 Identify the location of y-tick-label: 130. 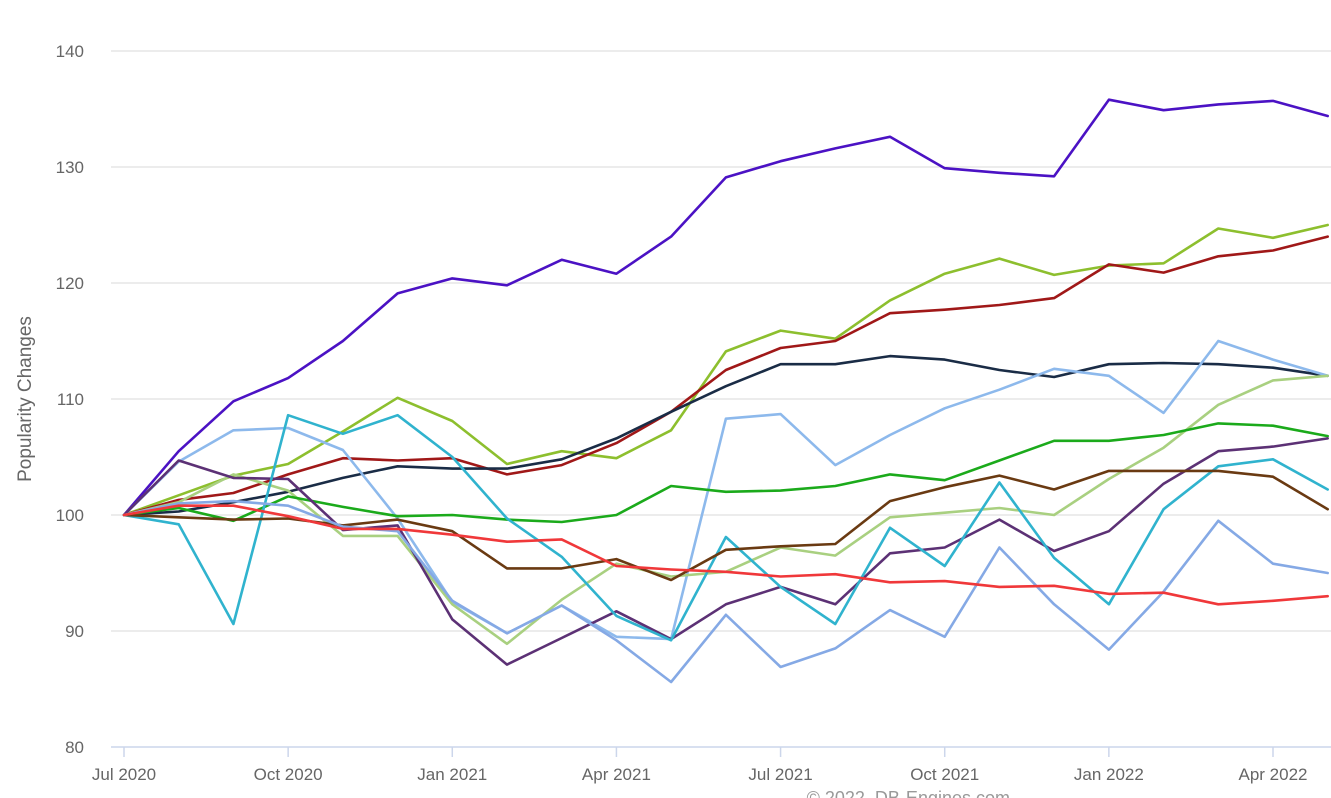
(70, 167).